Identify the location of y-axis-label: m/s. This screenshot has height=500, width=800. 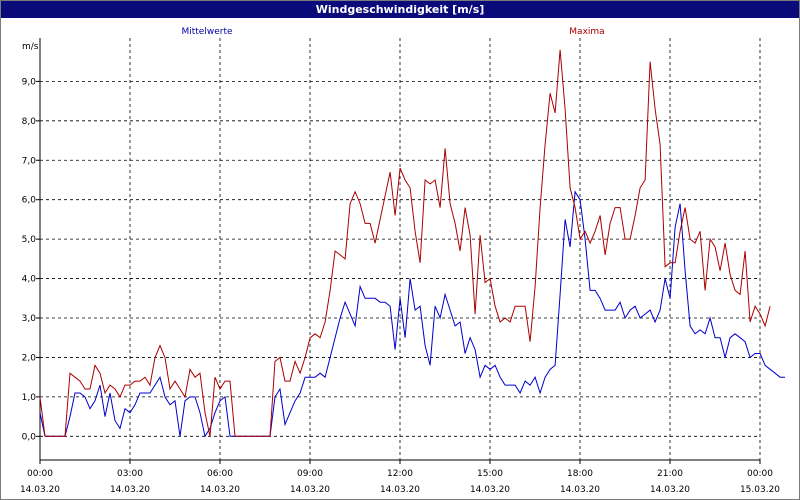
(30, 47).